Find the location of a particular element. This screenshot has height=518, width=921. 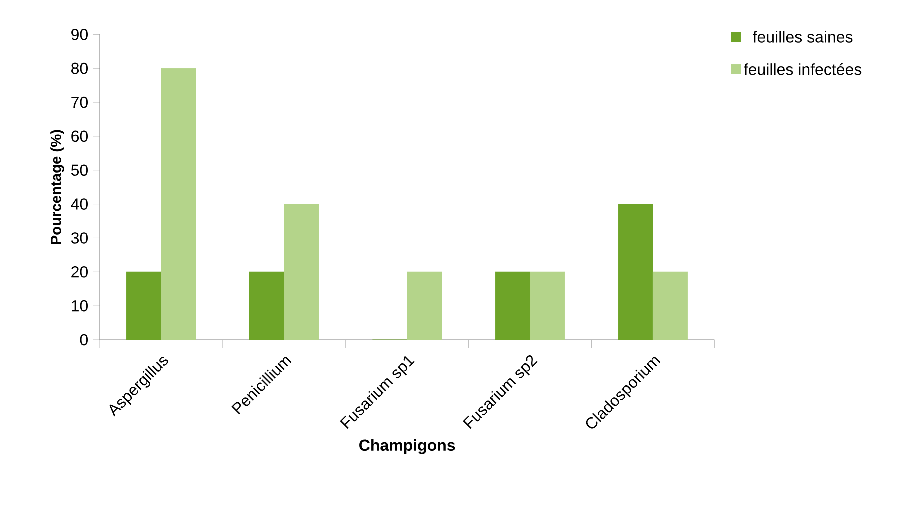

legend-label: feuilles infectées is located at coordinates (803, 69).